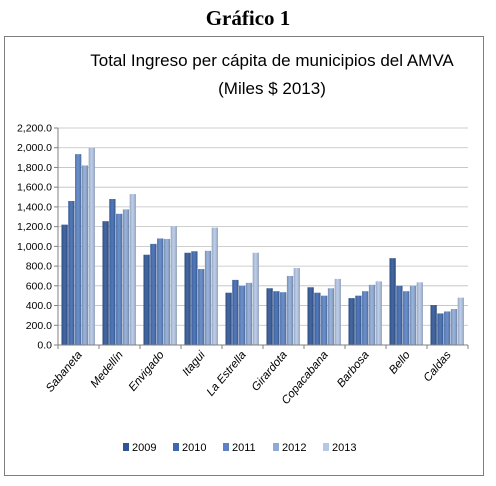 This screenshot has height=486, width=496. What do you see at coordinates (227, 373) in the screenshot?
I see `category-label: La Estrella` at bounding box center [227, 373].